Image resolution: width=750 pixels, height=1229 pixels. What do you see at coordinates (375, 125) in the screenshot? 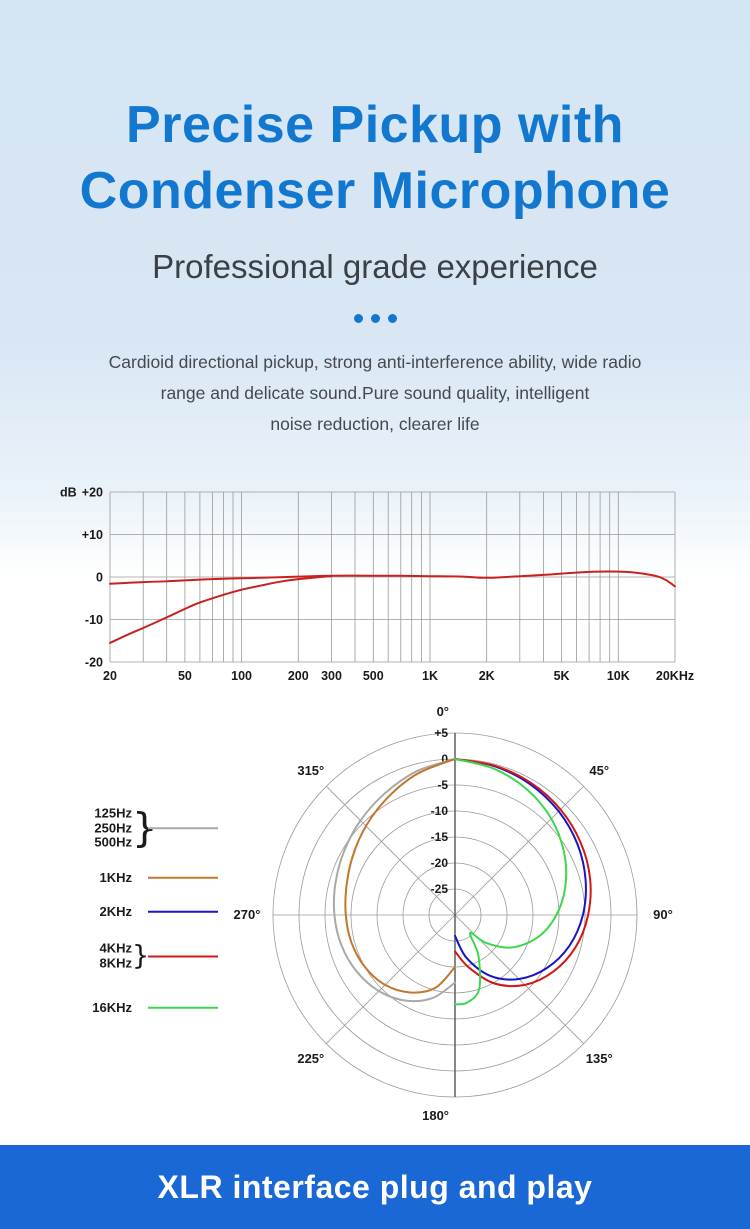
I see `page-title-line1: Precise Pickup with` at bounding box center [375, 125].